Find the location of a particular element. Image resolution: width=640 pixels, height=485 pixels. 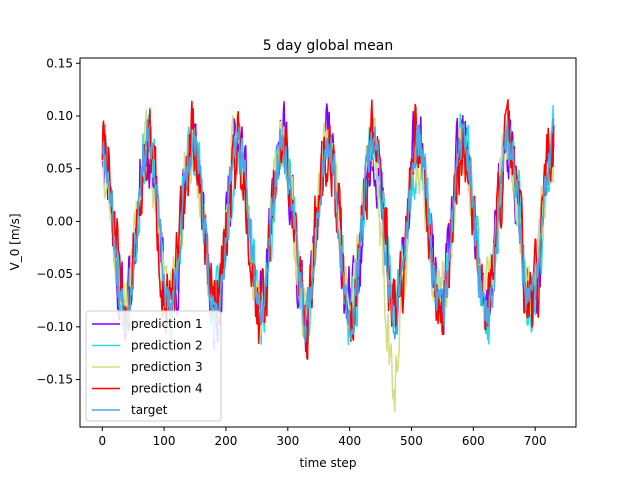

y-axis-label: V_0 [m/s] is located at coordinates (15, 241).